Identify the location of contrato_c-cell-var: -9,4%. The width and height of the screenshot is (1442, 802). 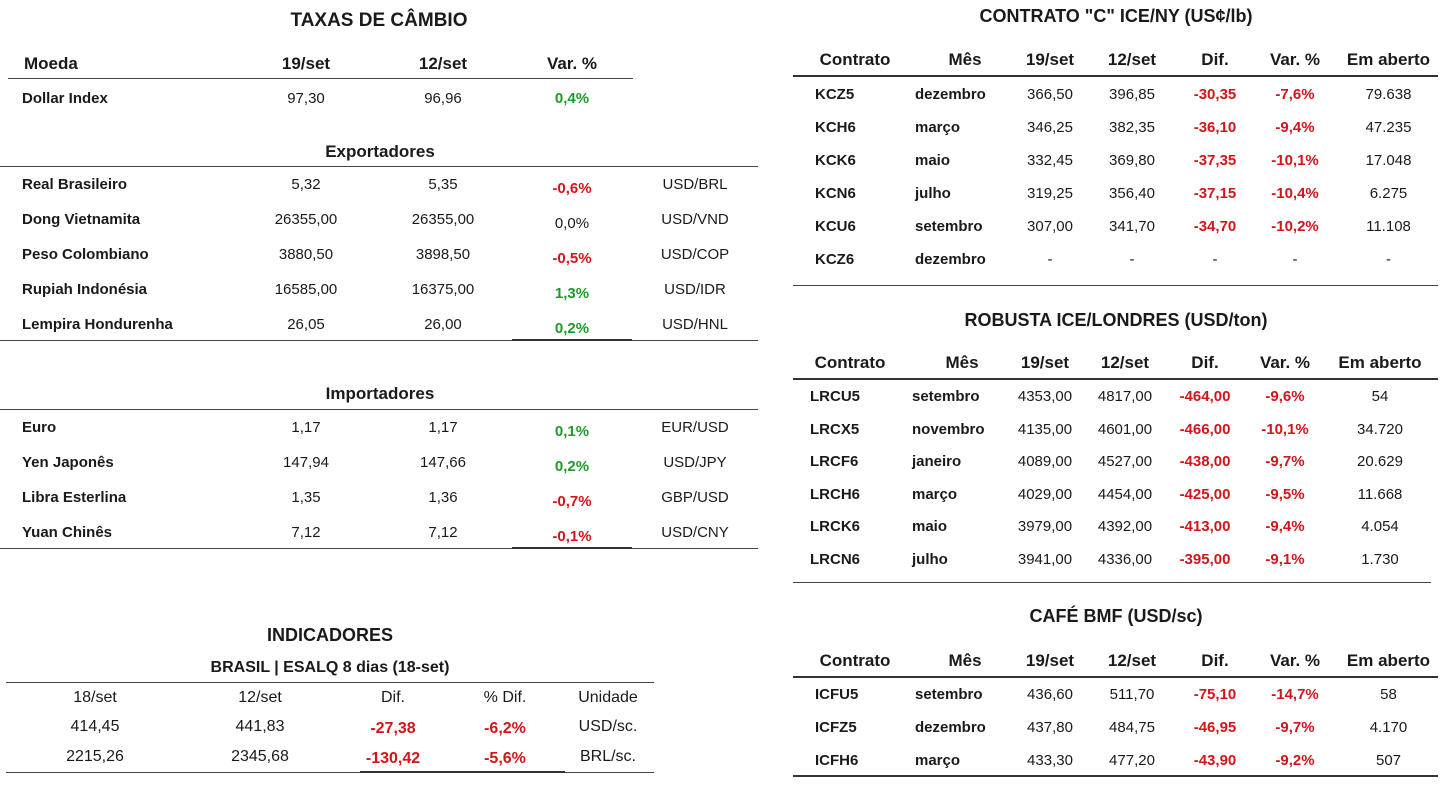
(1295, 127).